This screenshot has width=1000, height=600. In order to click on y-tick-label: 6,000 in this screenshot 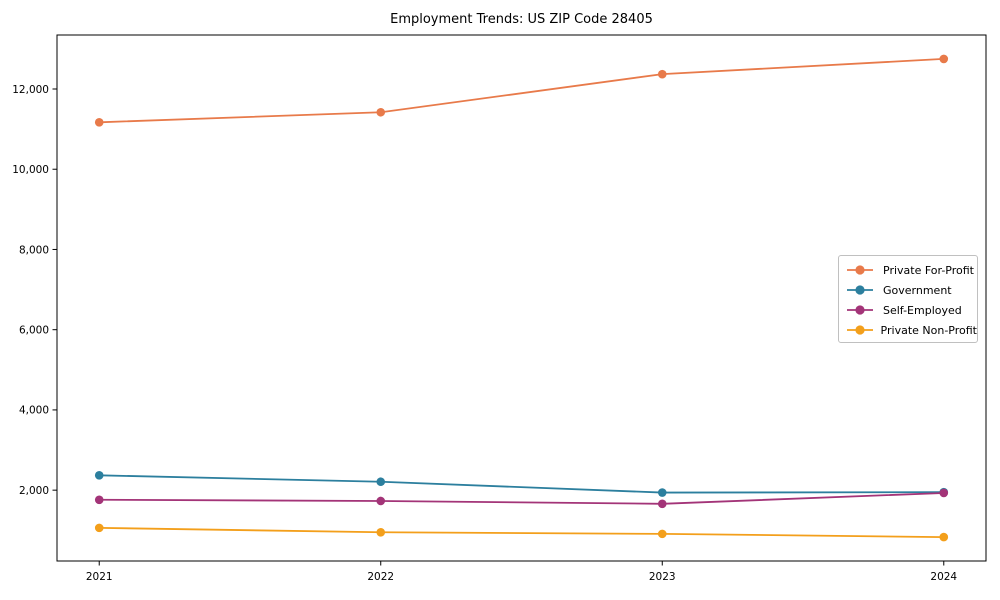, I will do `click(34, 330)`.